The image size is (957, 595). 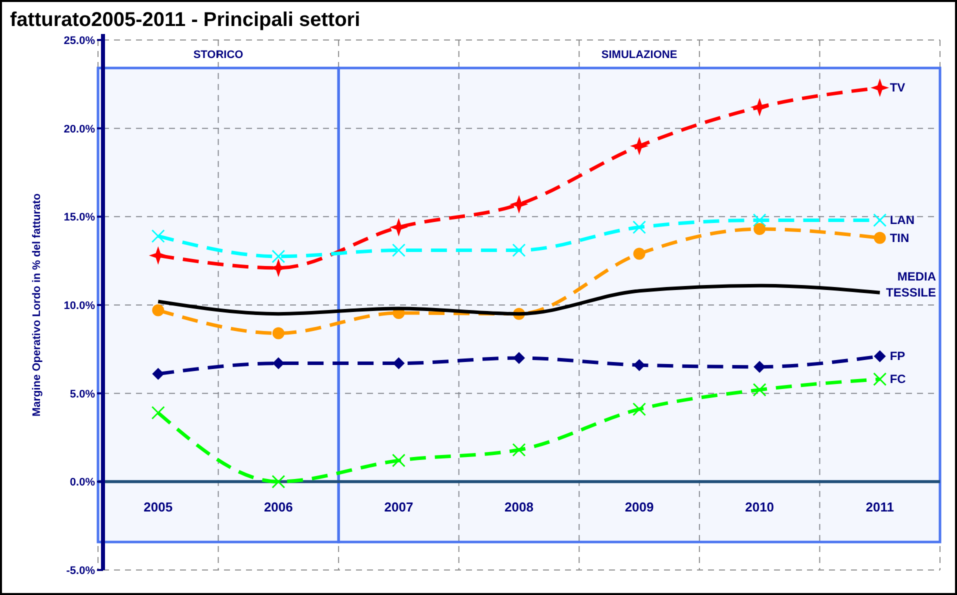 What do you see at coordinates (639, 55) in the screenshot?
I see `band-label: SIMULAZIONE` at bounding box center [639, 55].